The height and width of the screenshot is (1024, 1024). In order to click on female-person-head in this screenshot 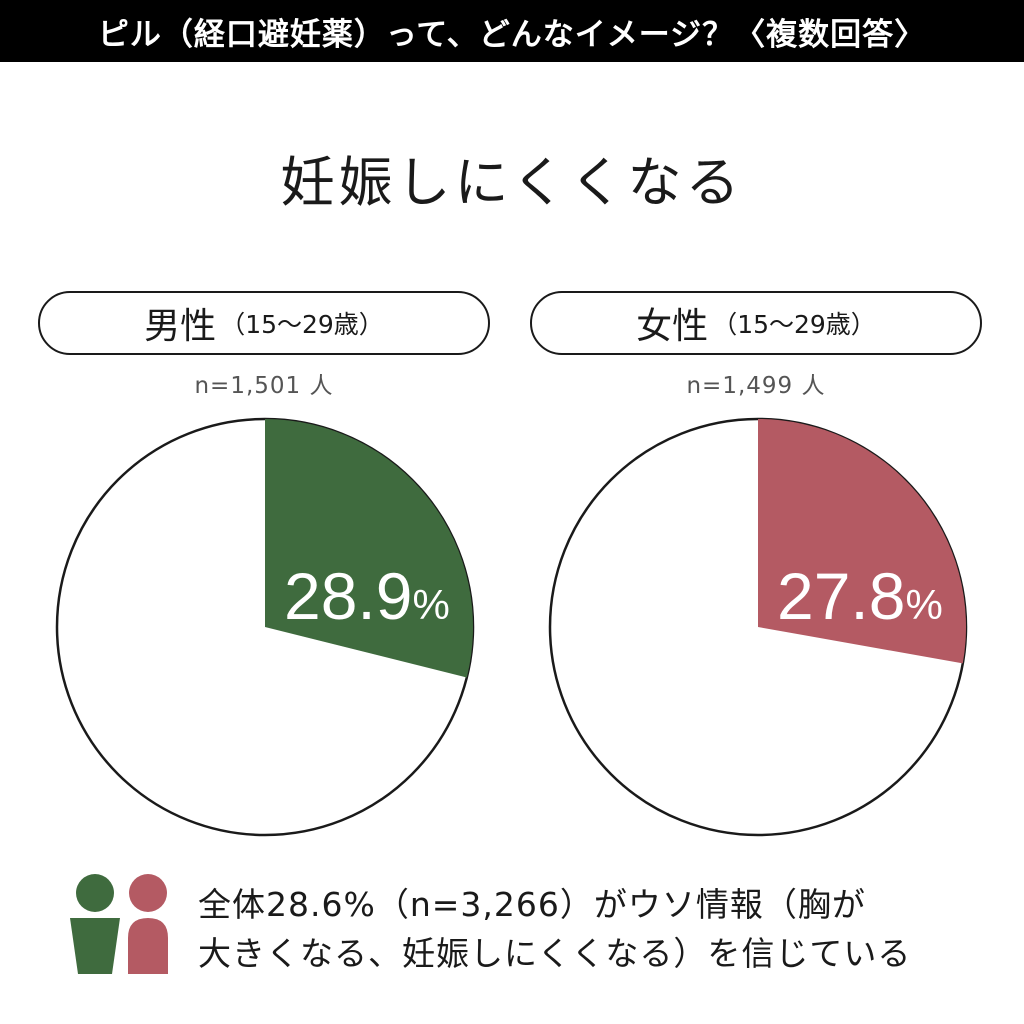, I will do `click(148, 893)`.